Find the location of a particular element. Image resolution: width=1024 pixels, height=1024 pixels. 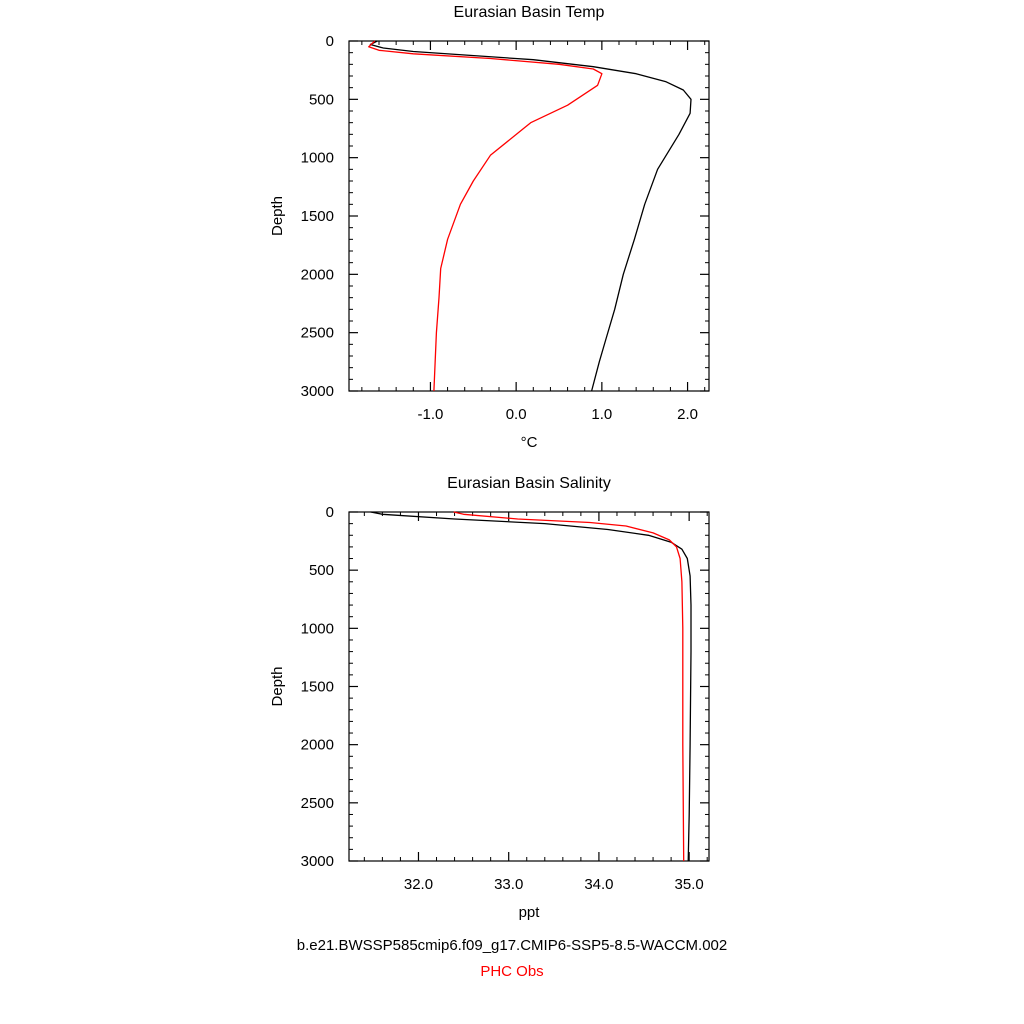

temp-plot-frame is located at coordinates (529, 216).